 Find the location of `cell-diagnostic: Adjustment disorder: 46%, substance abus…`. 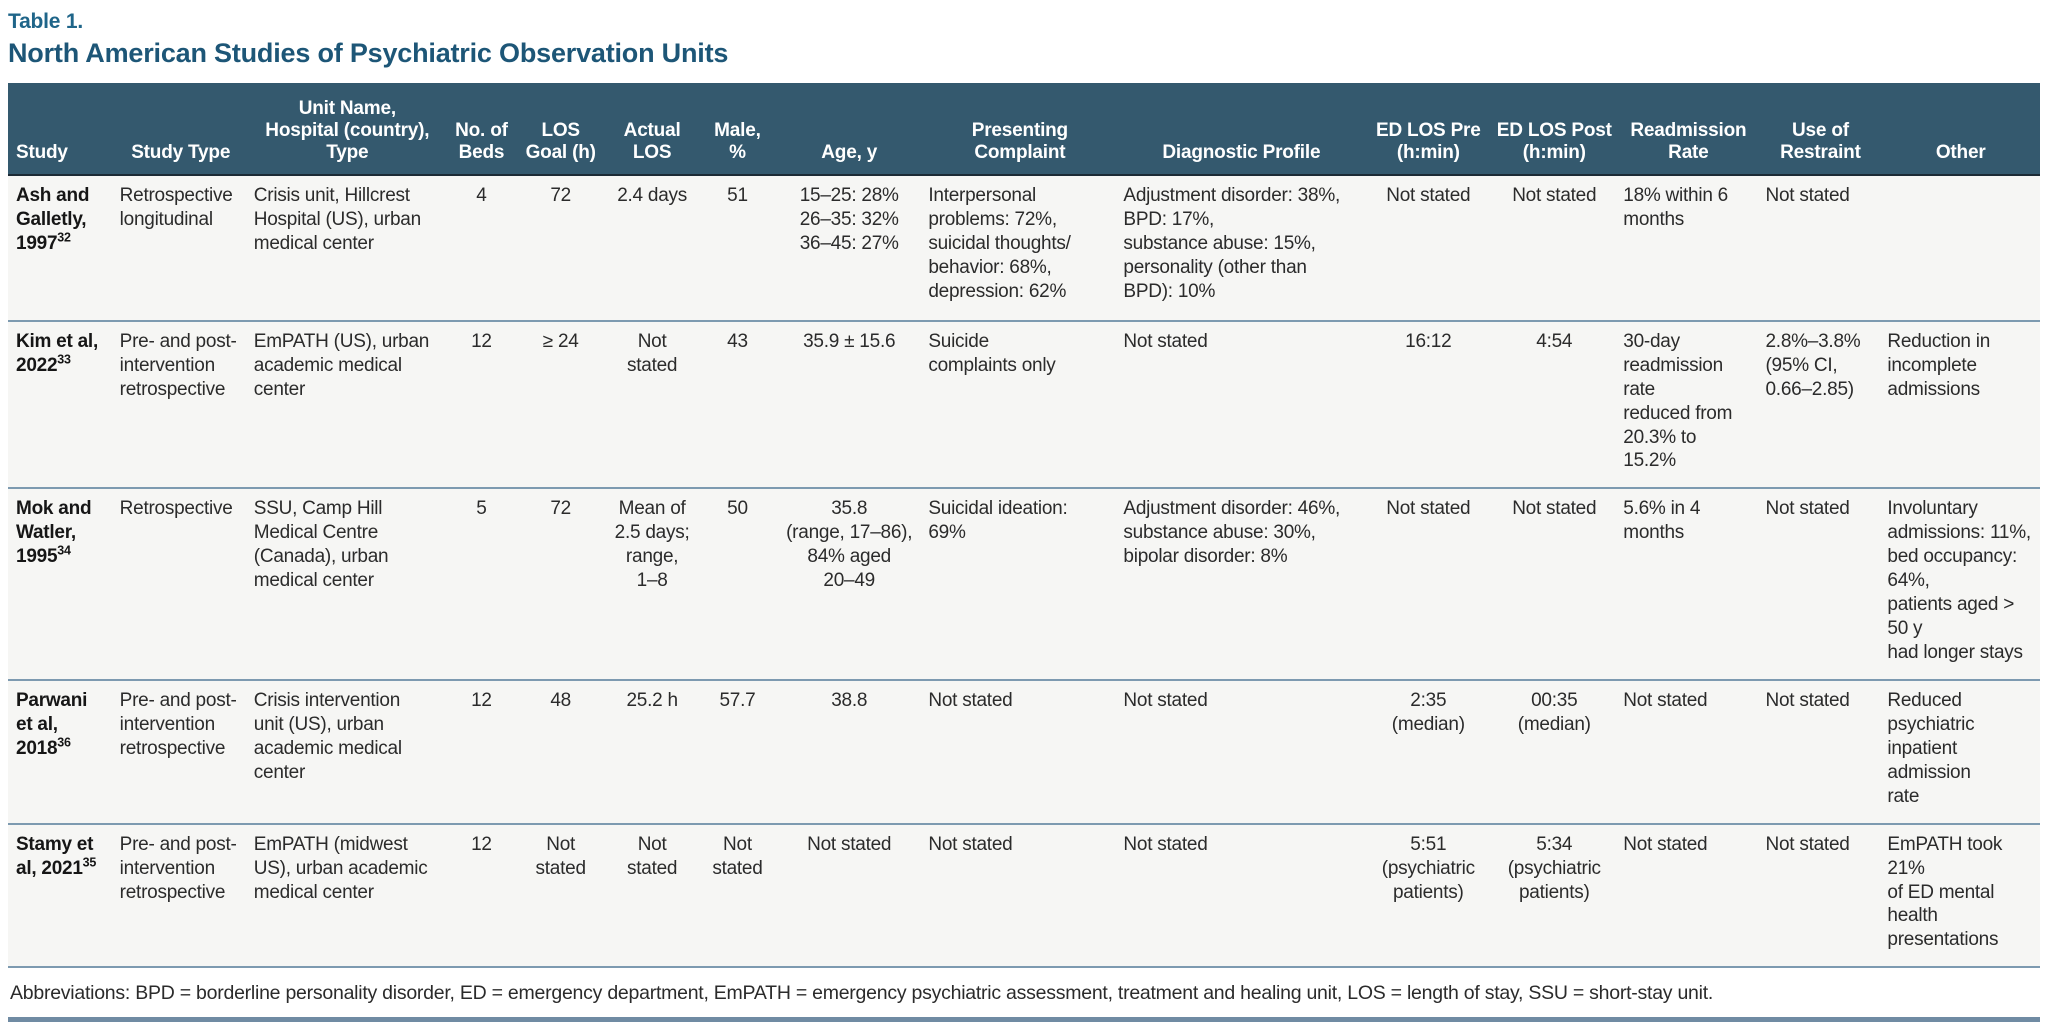

cell-diagnostic: Adjustment disorder: 46%, substance abus… is located at coordinates (1241, 583).